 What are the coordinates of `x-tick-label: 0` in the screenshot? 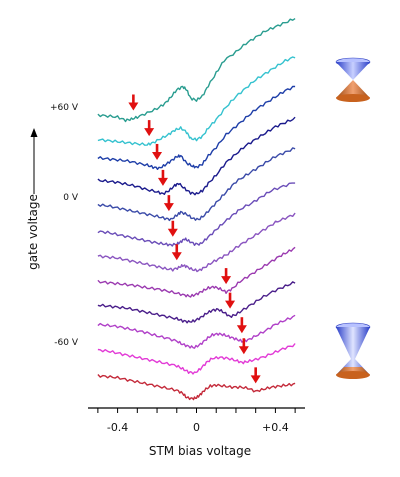 It's located at (196, 427).